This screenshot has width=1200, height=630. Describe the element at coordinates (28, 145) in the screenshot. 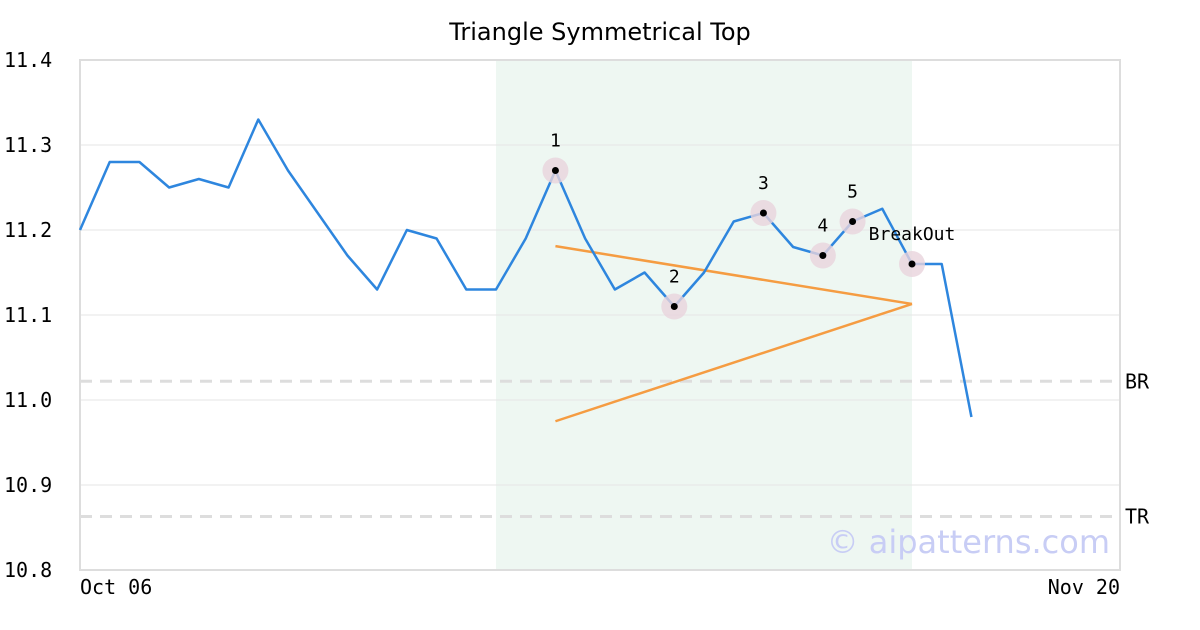

I see `y-tick-label: 11.3` at that location.